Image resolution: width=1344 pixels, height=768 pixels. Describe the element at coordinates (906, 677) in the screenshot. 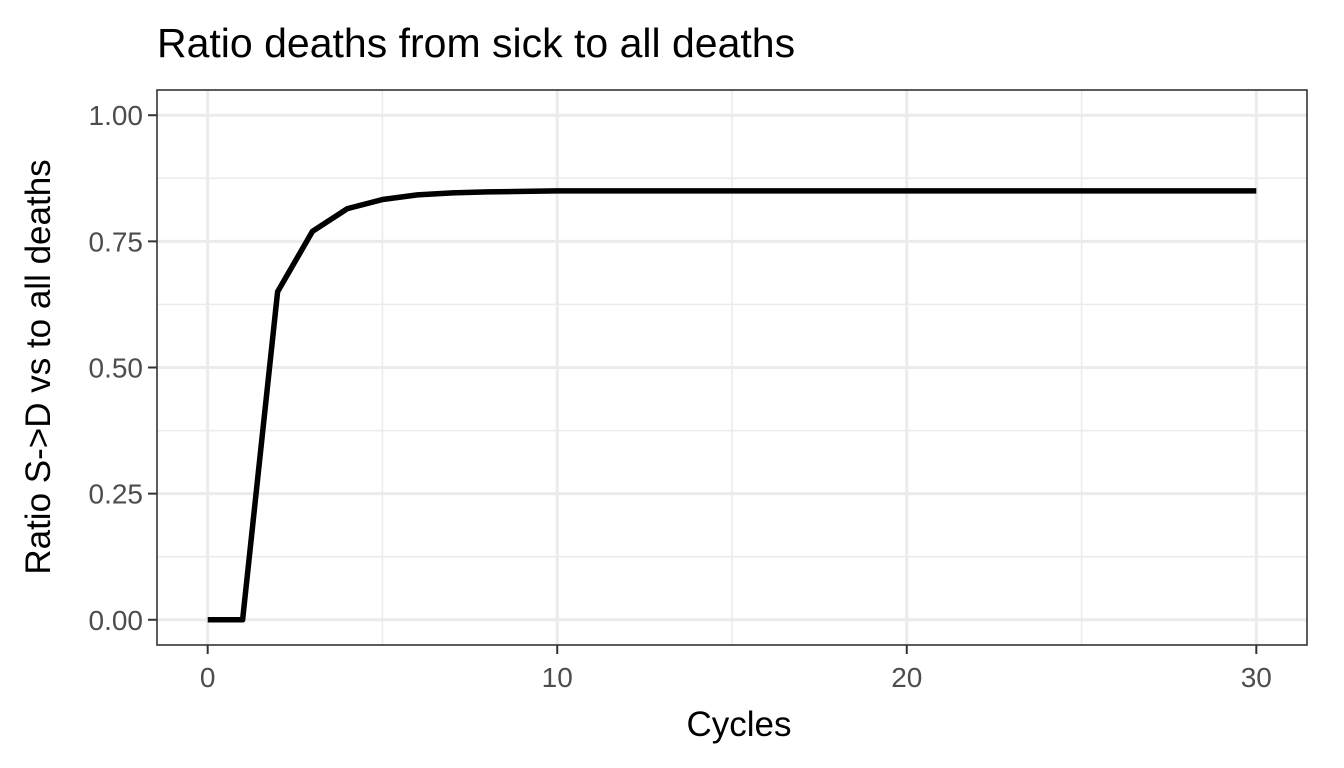

I see `x-tick-label: 20` at that location.